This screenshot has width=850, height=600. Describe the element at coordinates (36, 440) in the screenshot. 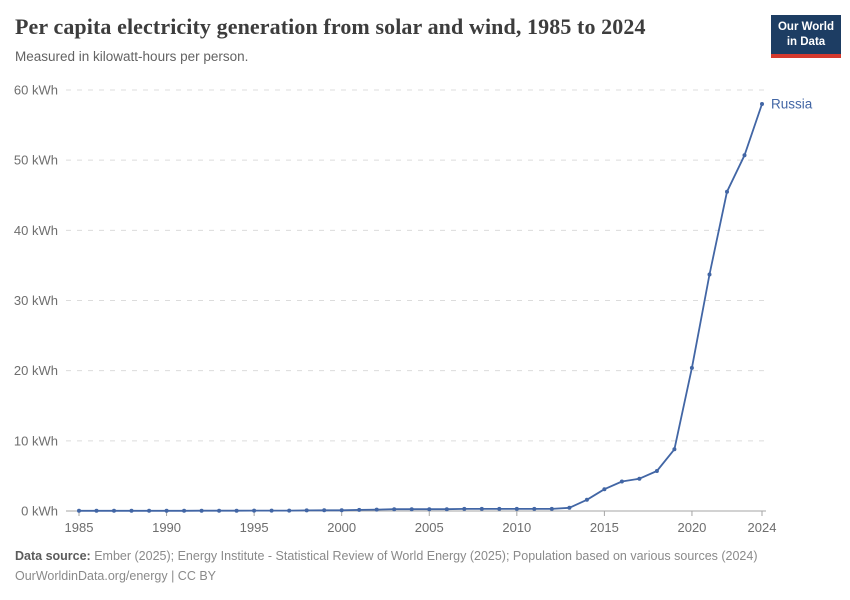

I see `y-tick-label: 10 kWh` at that location.